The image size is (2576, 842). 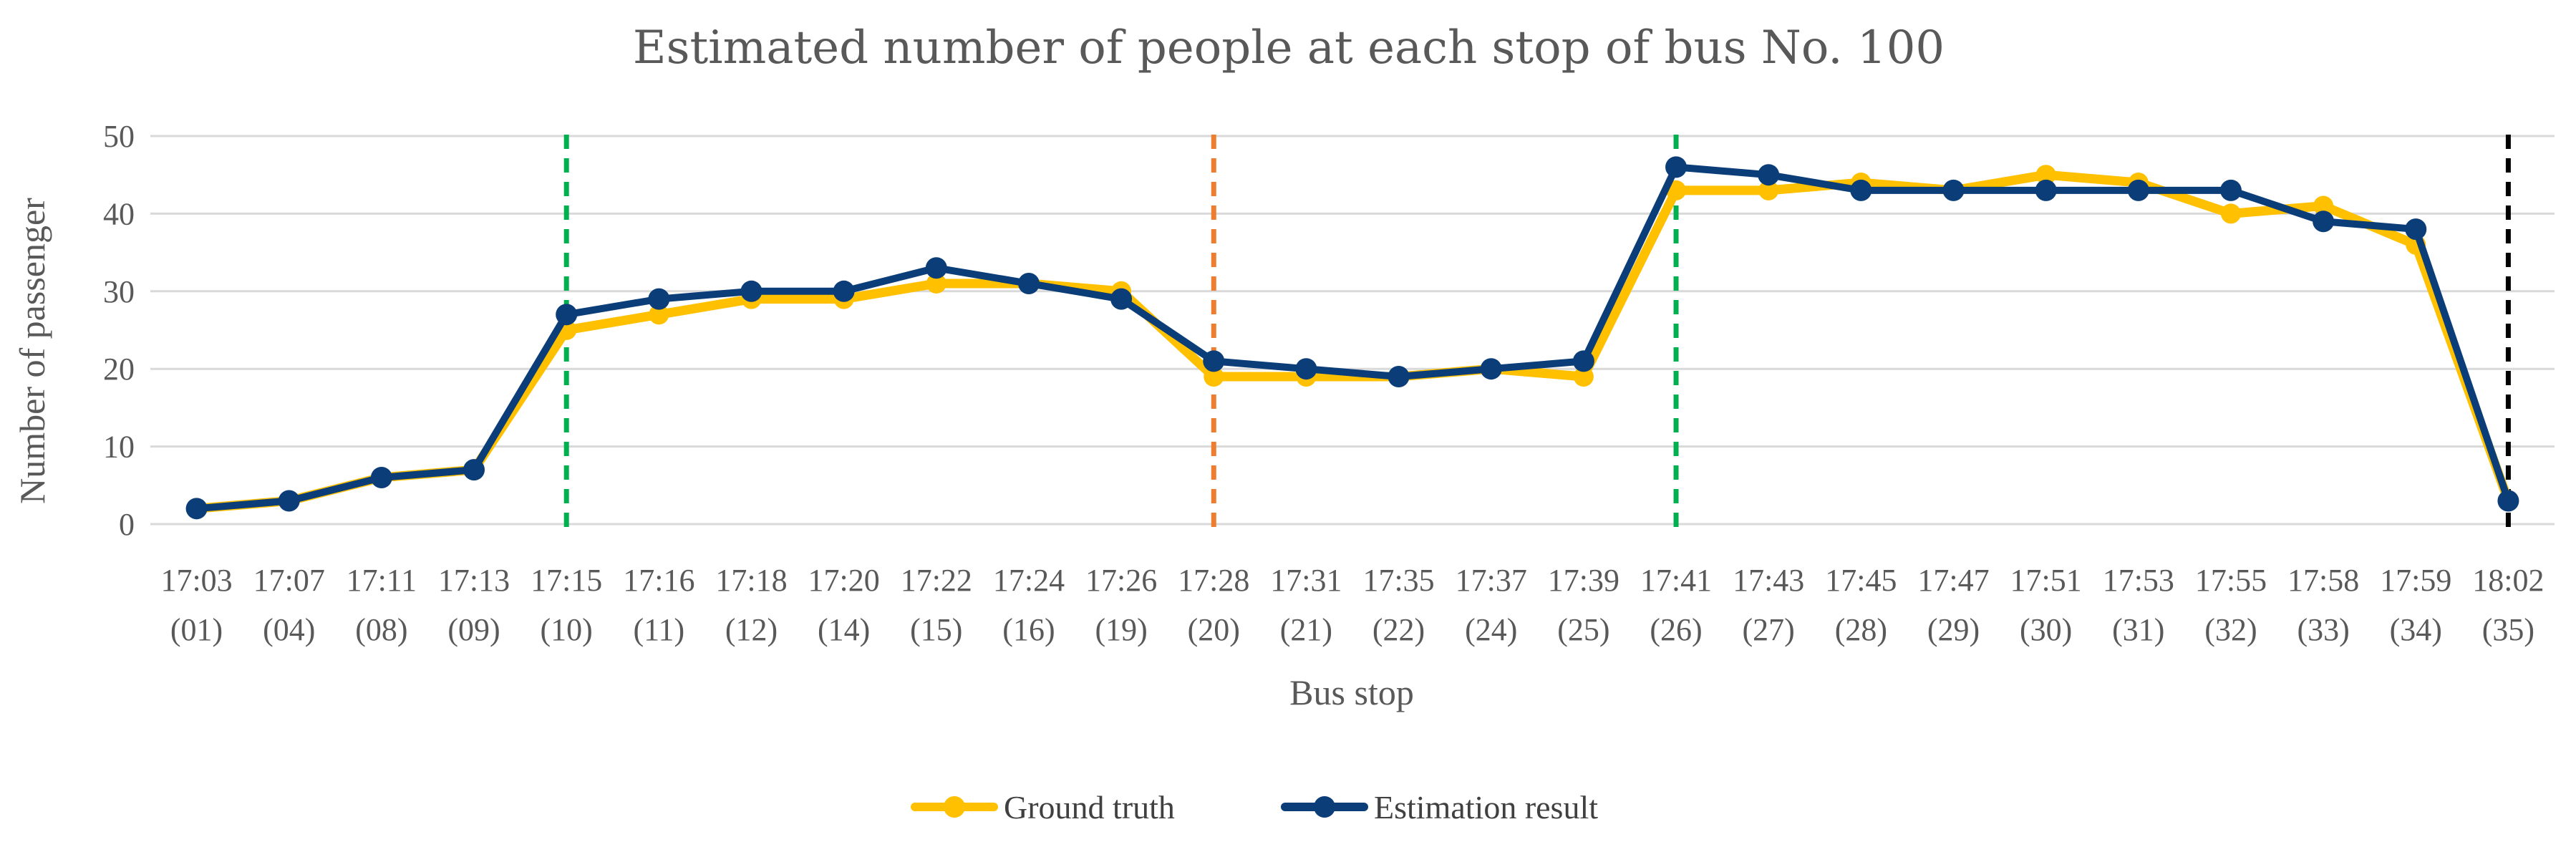 I want to click on x-tick-time: 17:28, so click(x=1213, y=580).